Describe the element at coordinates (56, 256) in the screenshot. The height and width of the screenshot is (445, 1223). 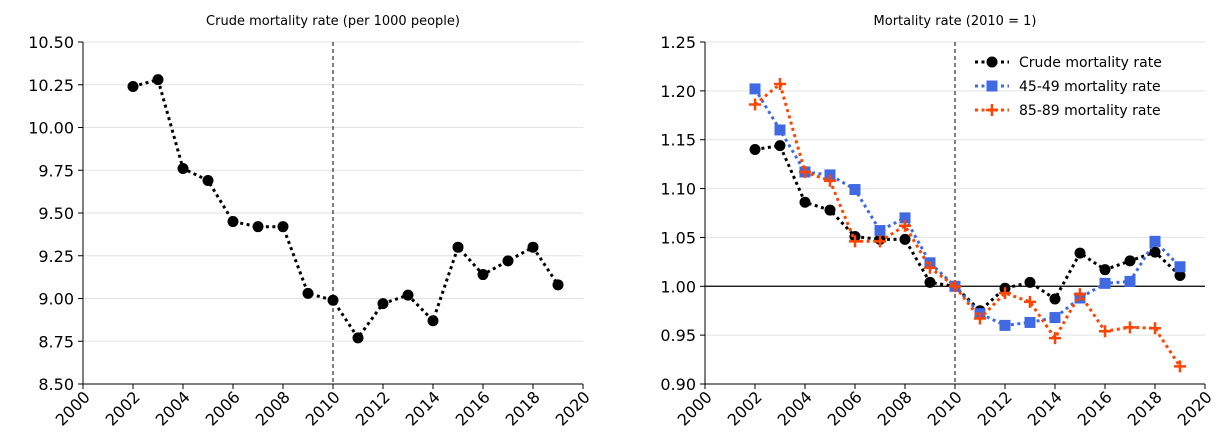
I see `y-tick-label: 9.25` at that location.